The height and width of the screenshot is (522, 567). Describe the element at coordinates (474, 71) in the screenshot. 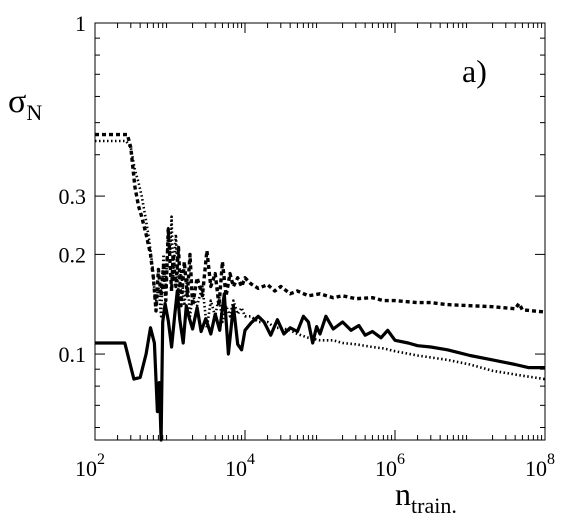

I see `panel-label: a)` at that location.